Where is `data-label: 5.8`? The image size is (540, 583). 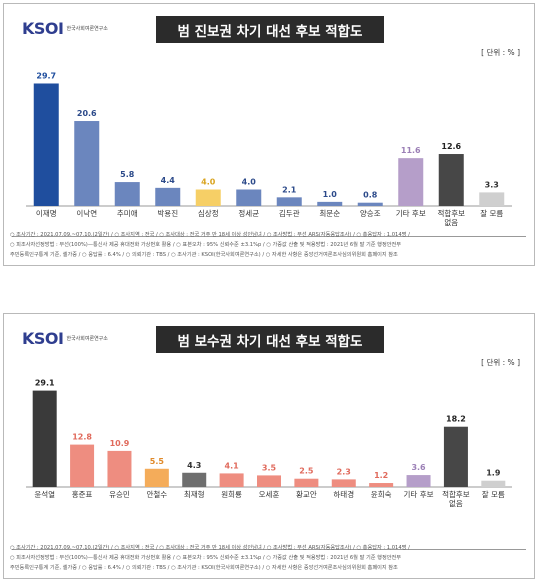
data-label: 5.8 is located at coordinates (127, 174).